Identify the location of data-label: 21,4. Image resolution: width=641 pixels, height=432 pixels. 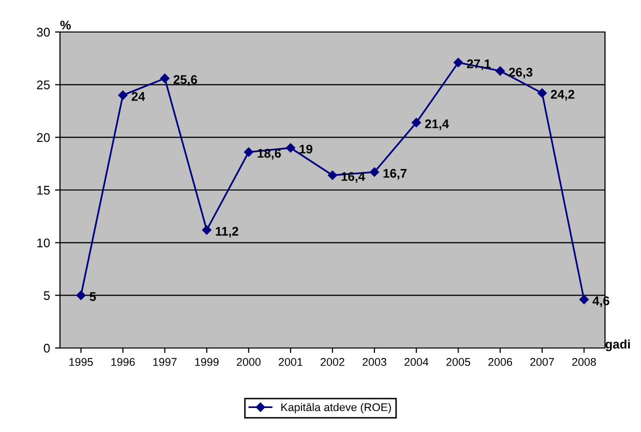
(437, 124).